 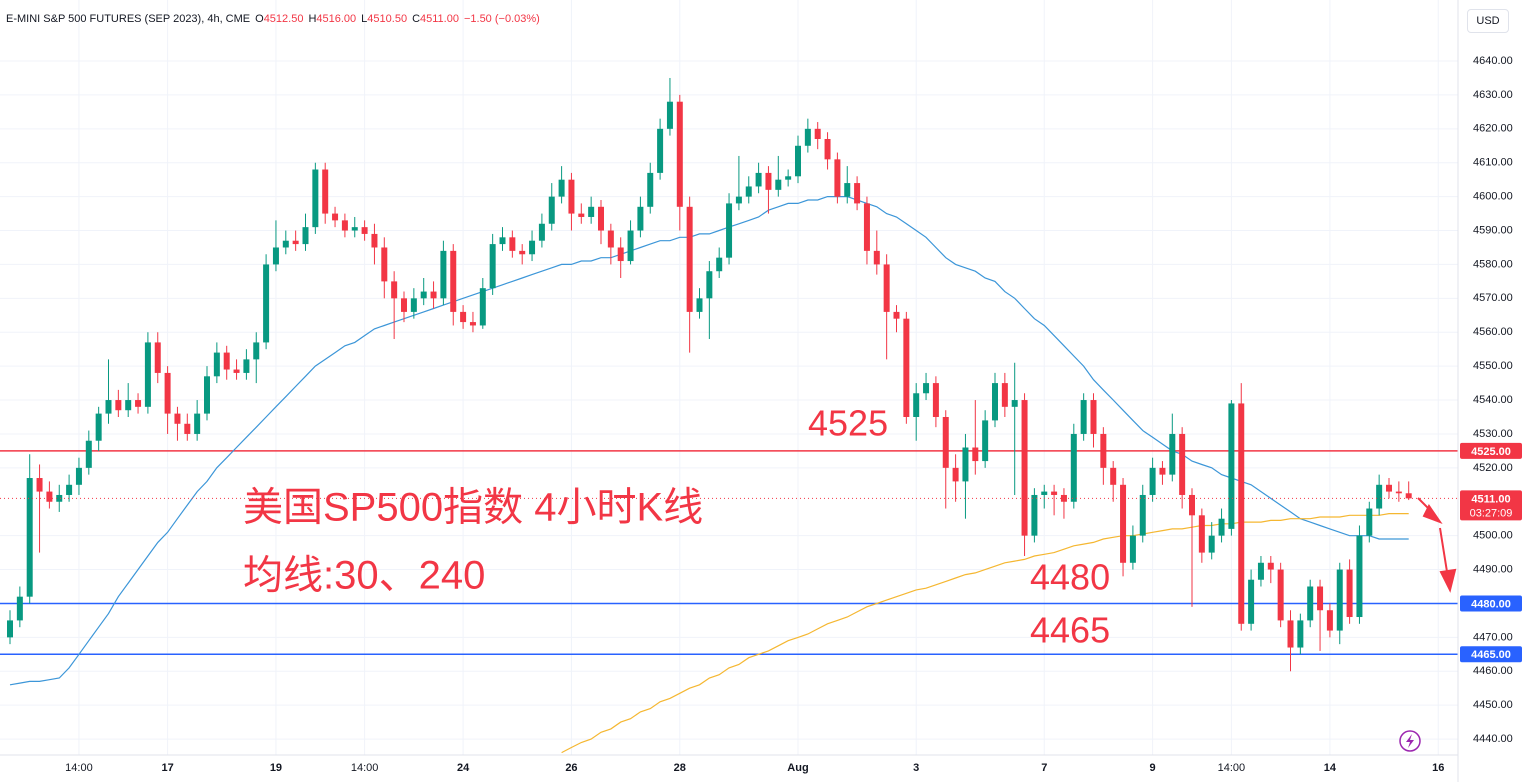 What do you see at coordinates (384, 19) in the screenshot?
I see `ohlc-field: L4510.50` at bounding box center [384, 19].